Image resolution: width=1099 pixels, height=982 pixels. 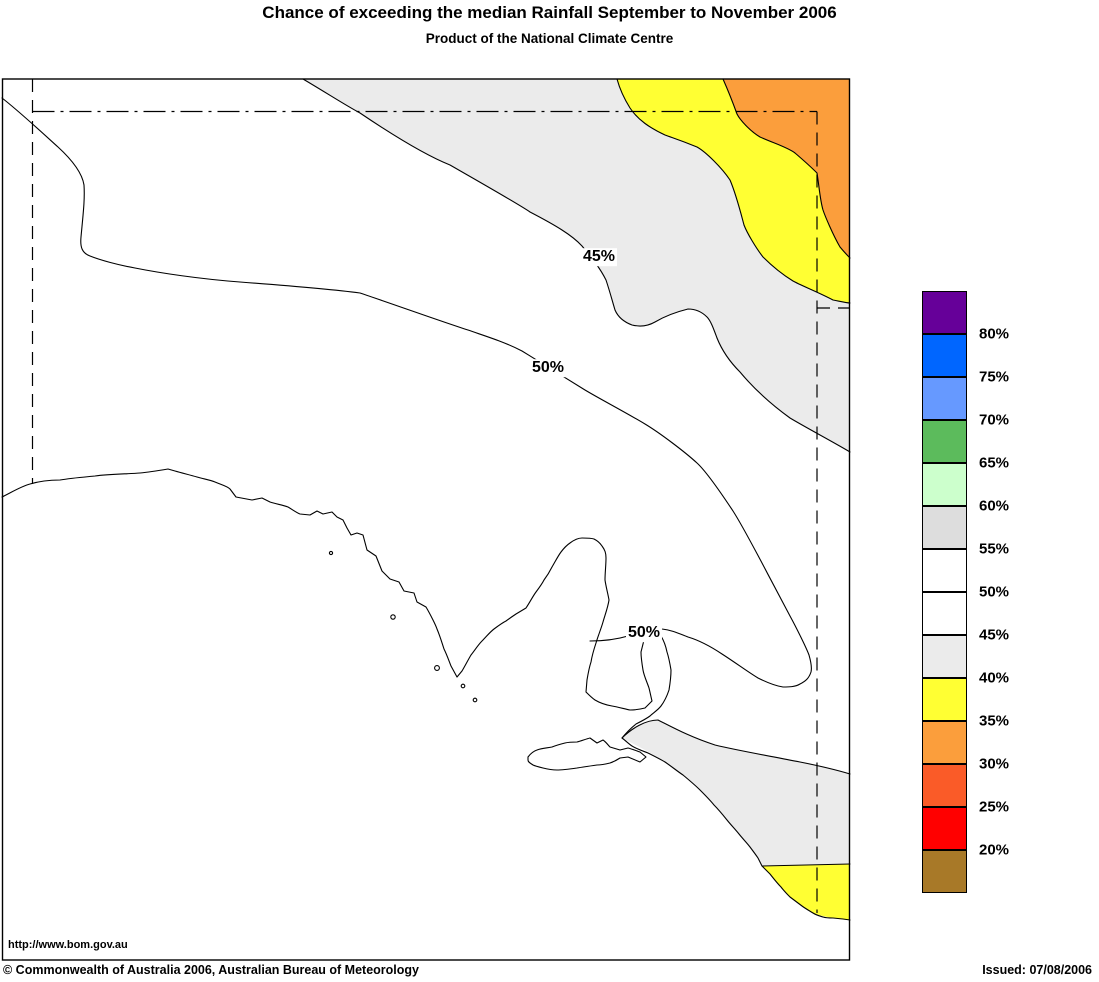 I want to click on legend-label: 75%, so click(x=994, y=377).